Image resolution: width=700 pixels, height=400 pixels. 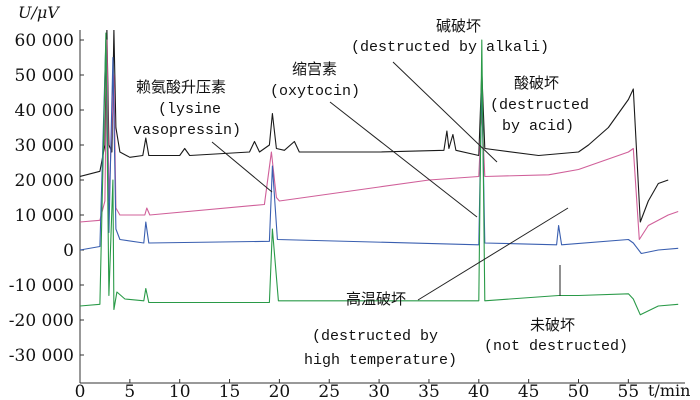 I want to click on x-tick-label: 20, so click(x=280, y=391).